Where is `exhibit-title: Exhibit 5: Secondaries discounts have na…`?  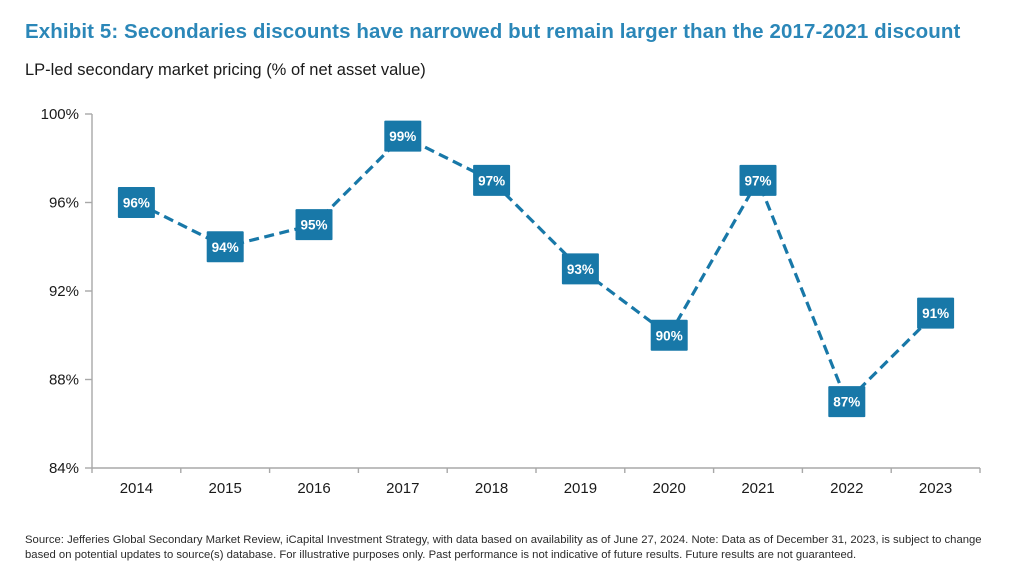 exhibit-title: Exhibit 5: Secondaries discounts have na… is located at coordinates (493, 31).